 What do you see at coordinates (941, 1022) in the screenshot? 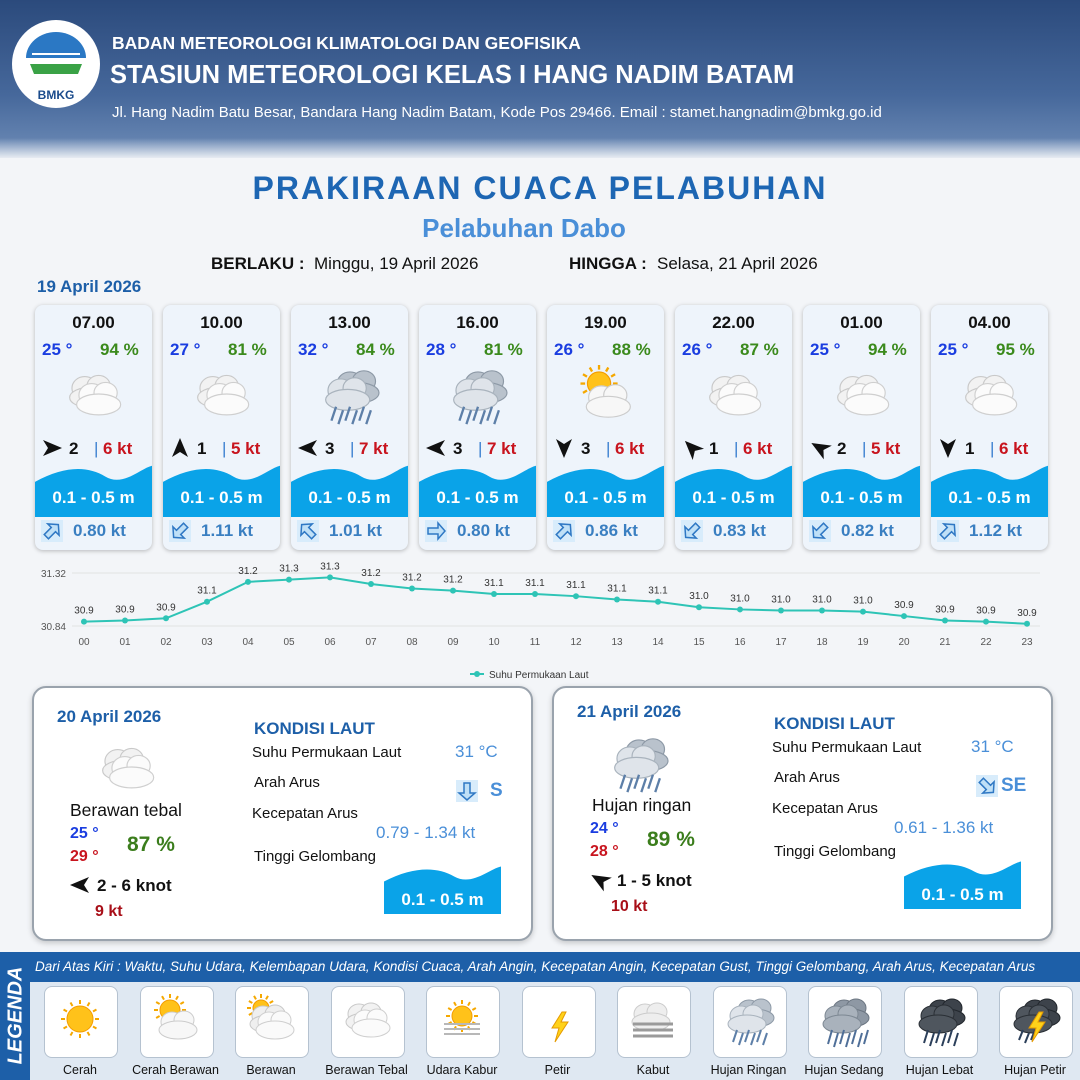
I see `legend-icon` at bounding box center [941, 1022].